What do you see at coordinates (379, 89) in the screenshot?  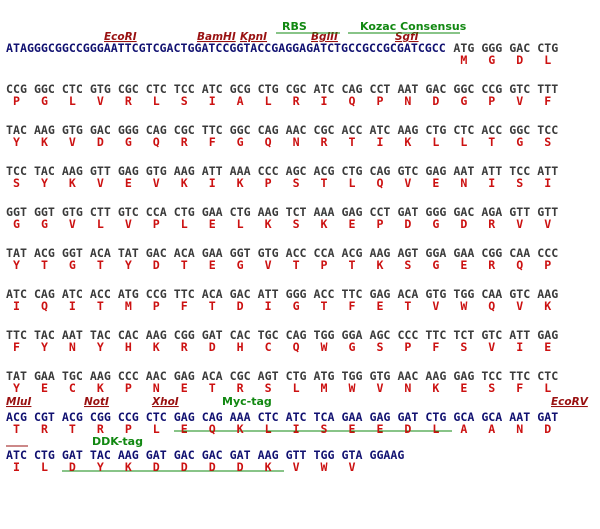 I see `codon: CCT` at bounding box center [379, 89].